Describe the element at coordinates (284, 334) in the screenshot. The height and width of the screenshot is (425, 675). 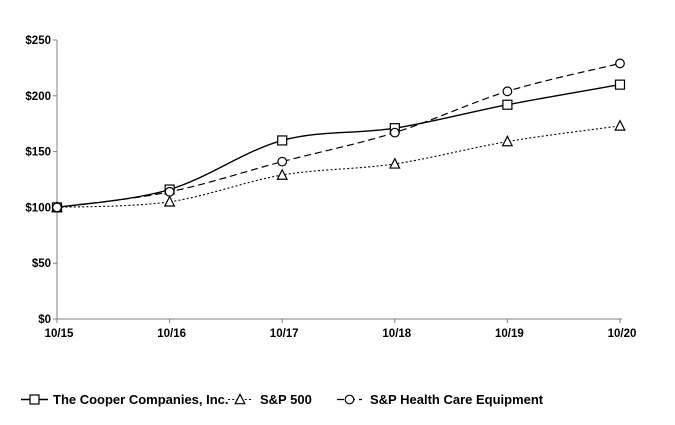
I see `x-axis-label: 10/17` at that location.